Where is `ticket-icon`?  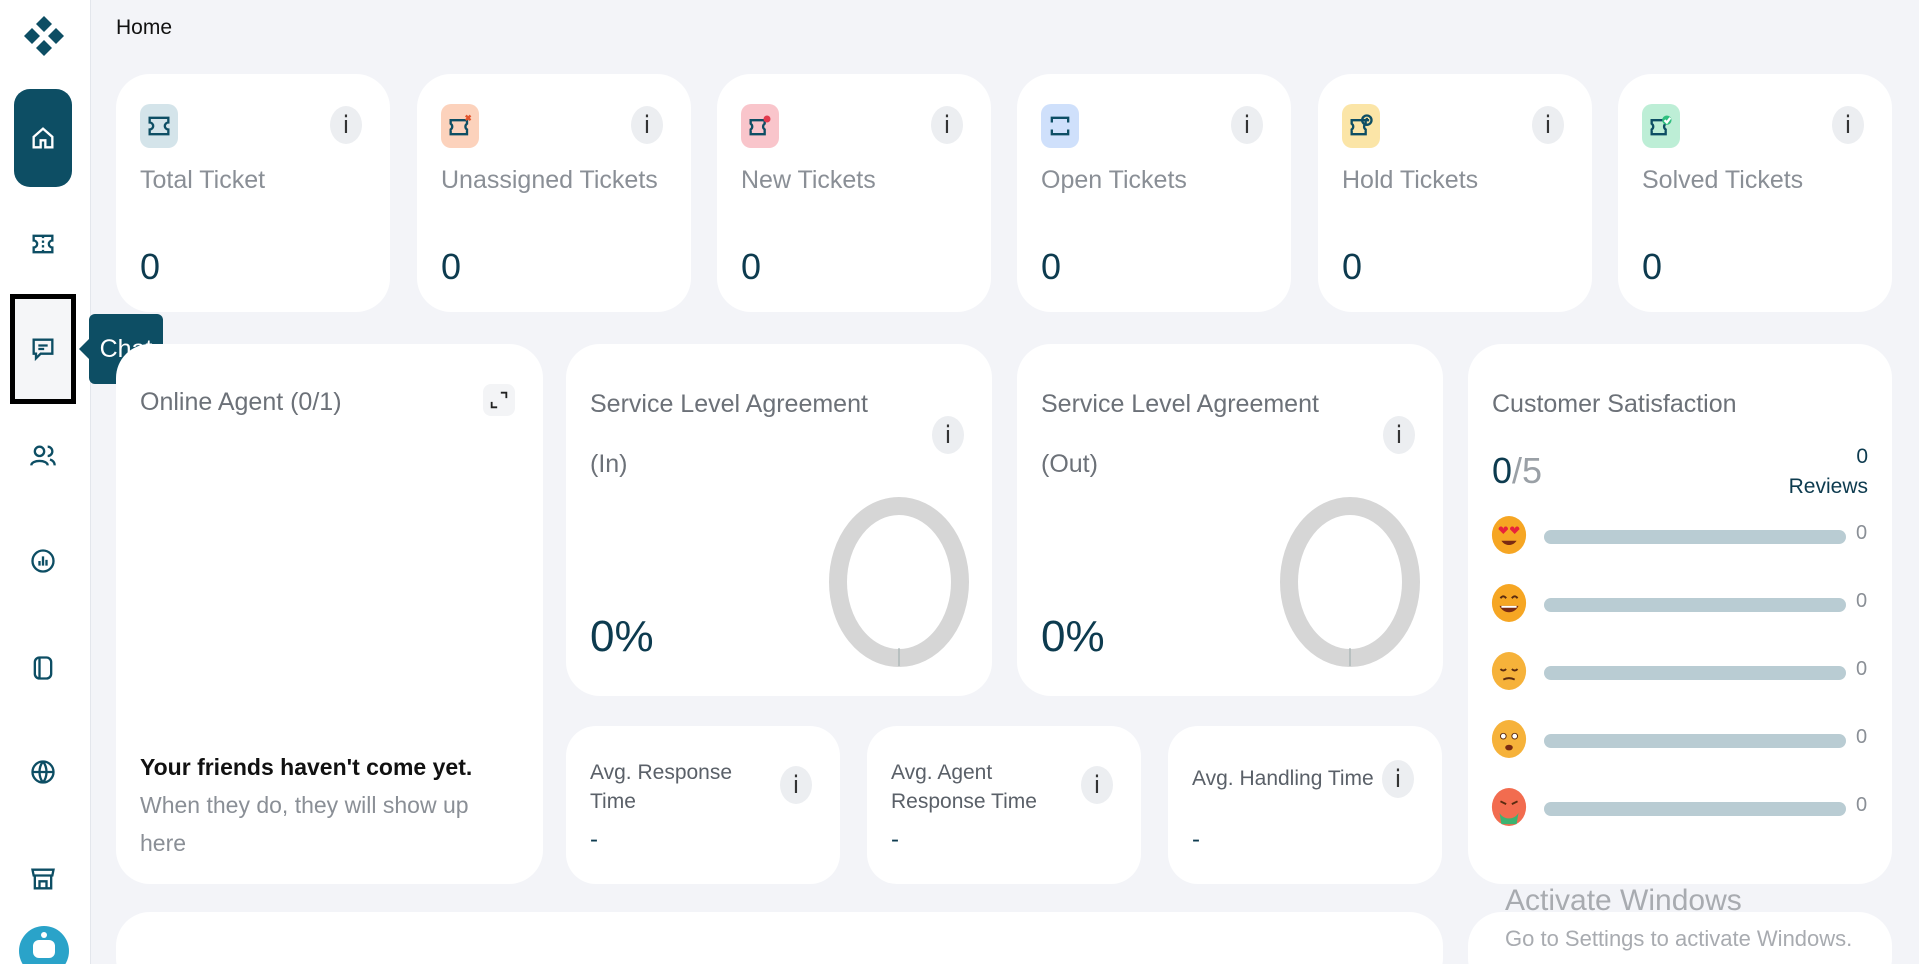 ticket-icon is located at coordinates (159, 126).